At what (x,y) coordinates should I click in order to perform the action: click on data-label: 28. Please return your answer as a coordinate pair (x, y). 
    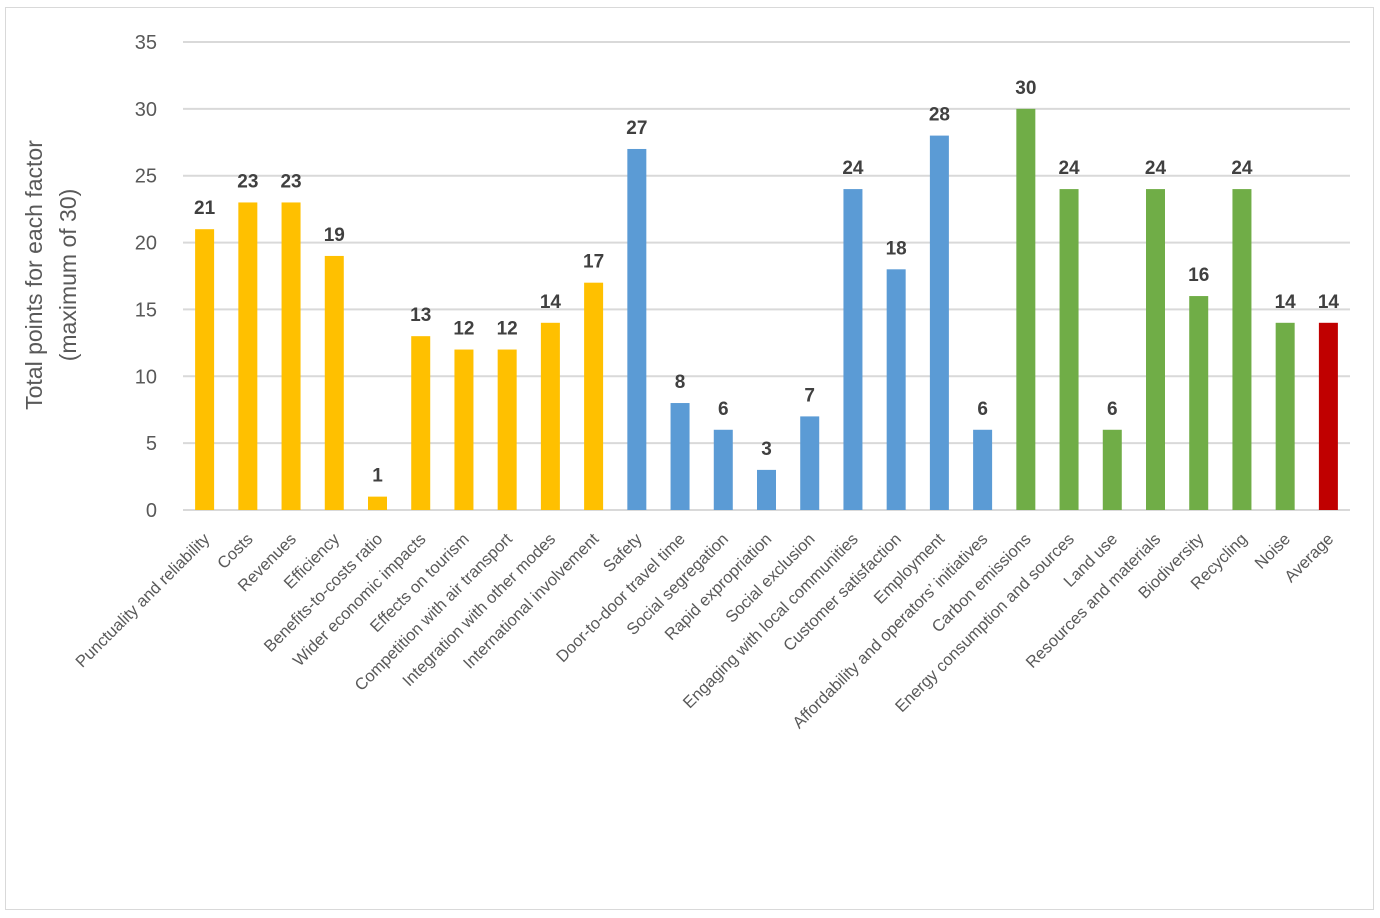
    Looking at the image, I should click on (939, 115).